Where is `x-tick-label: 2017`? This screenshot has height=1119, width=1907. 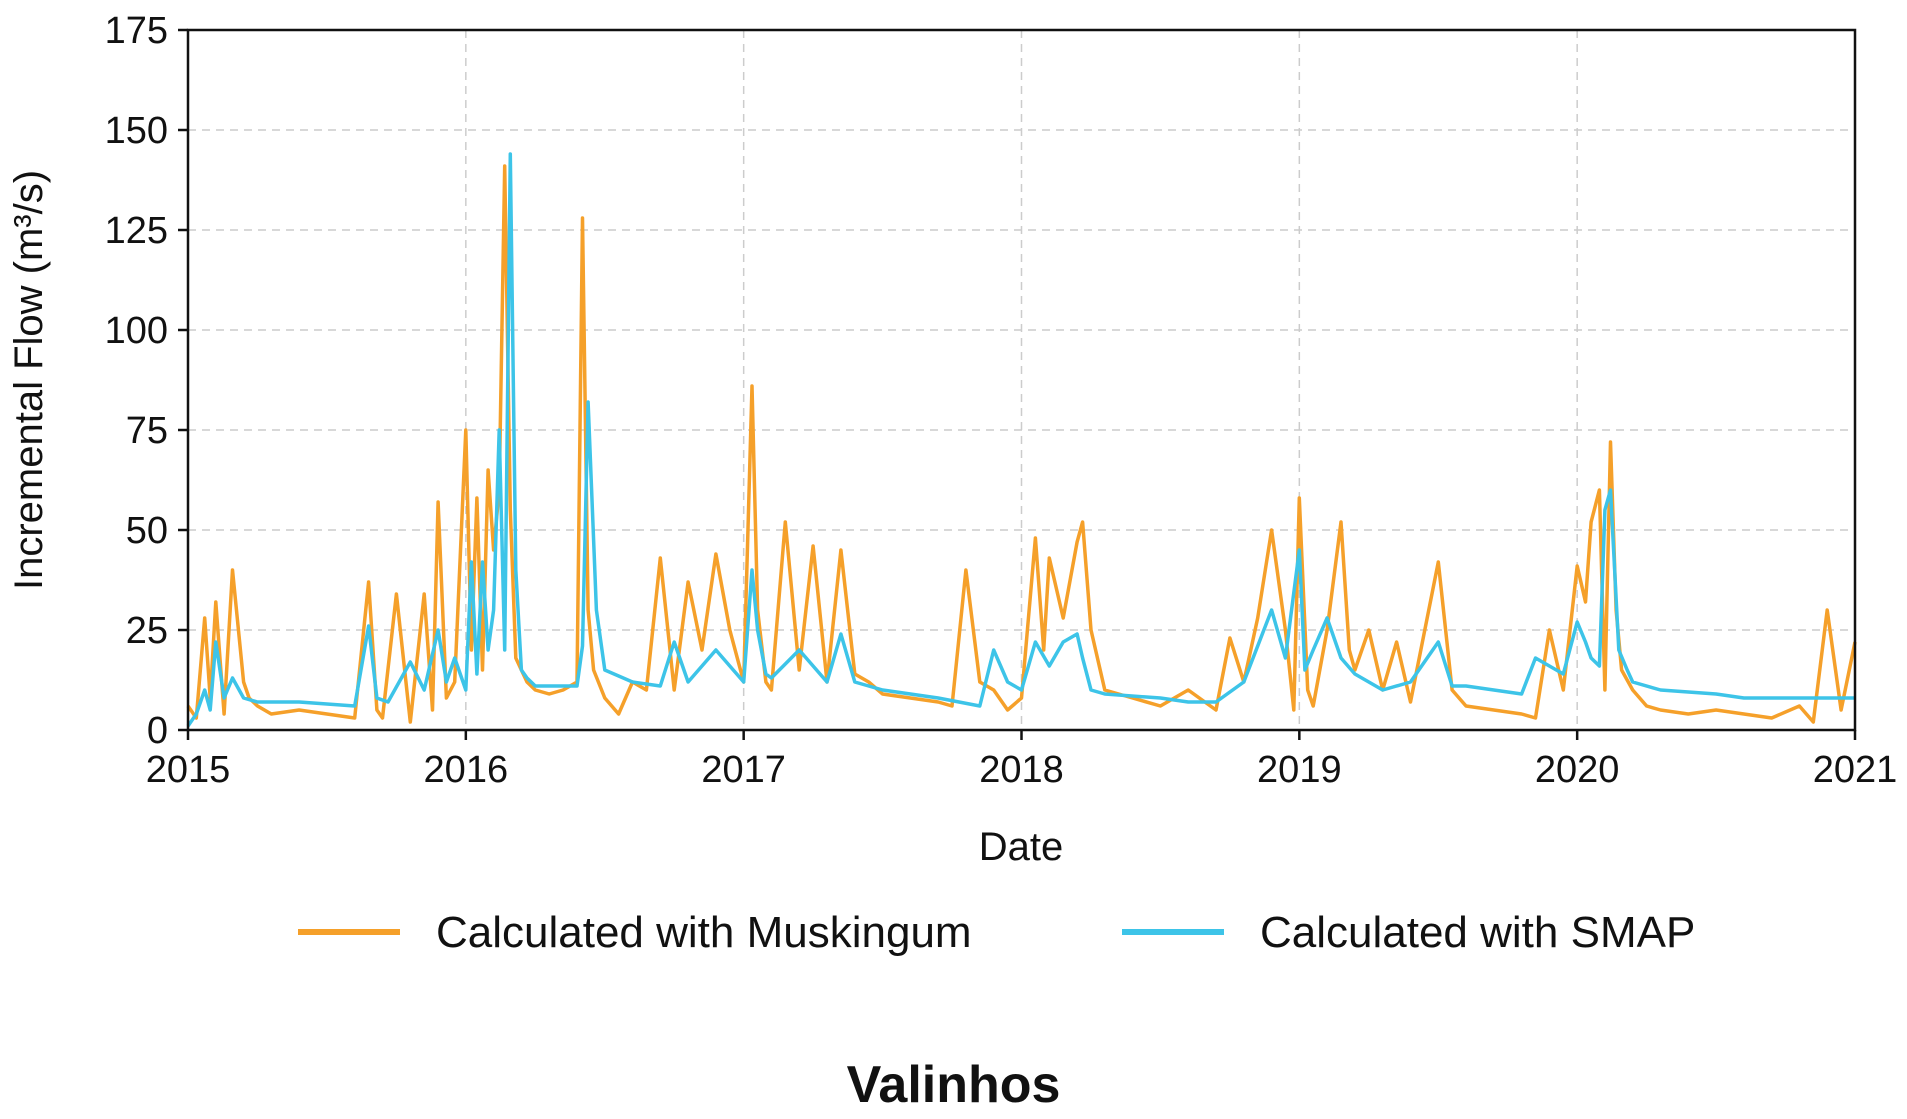
x-tick-label: 2017 is located at coordinates (743, 770).